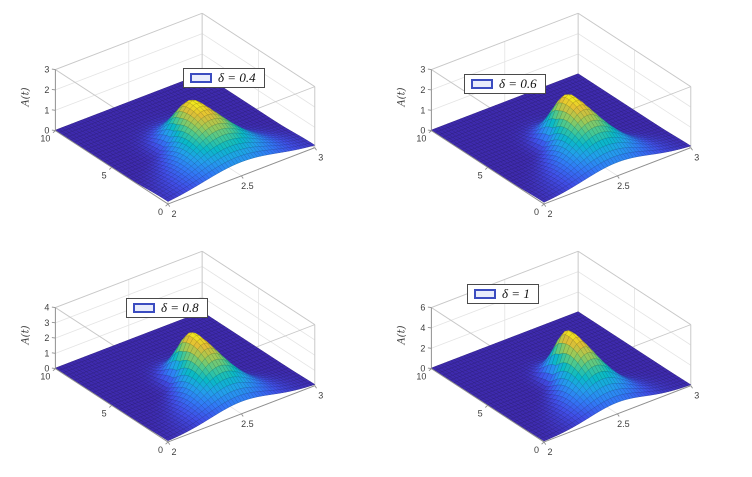 The image size is (752, 477). What do you see at coordinates (180, 307) in the screenshot?
I see `legend-label: δ = 0.8` at bounding box center [180, 307].